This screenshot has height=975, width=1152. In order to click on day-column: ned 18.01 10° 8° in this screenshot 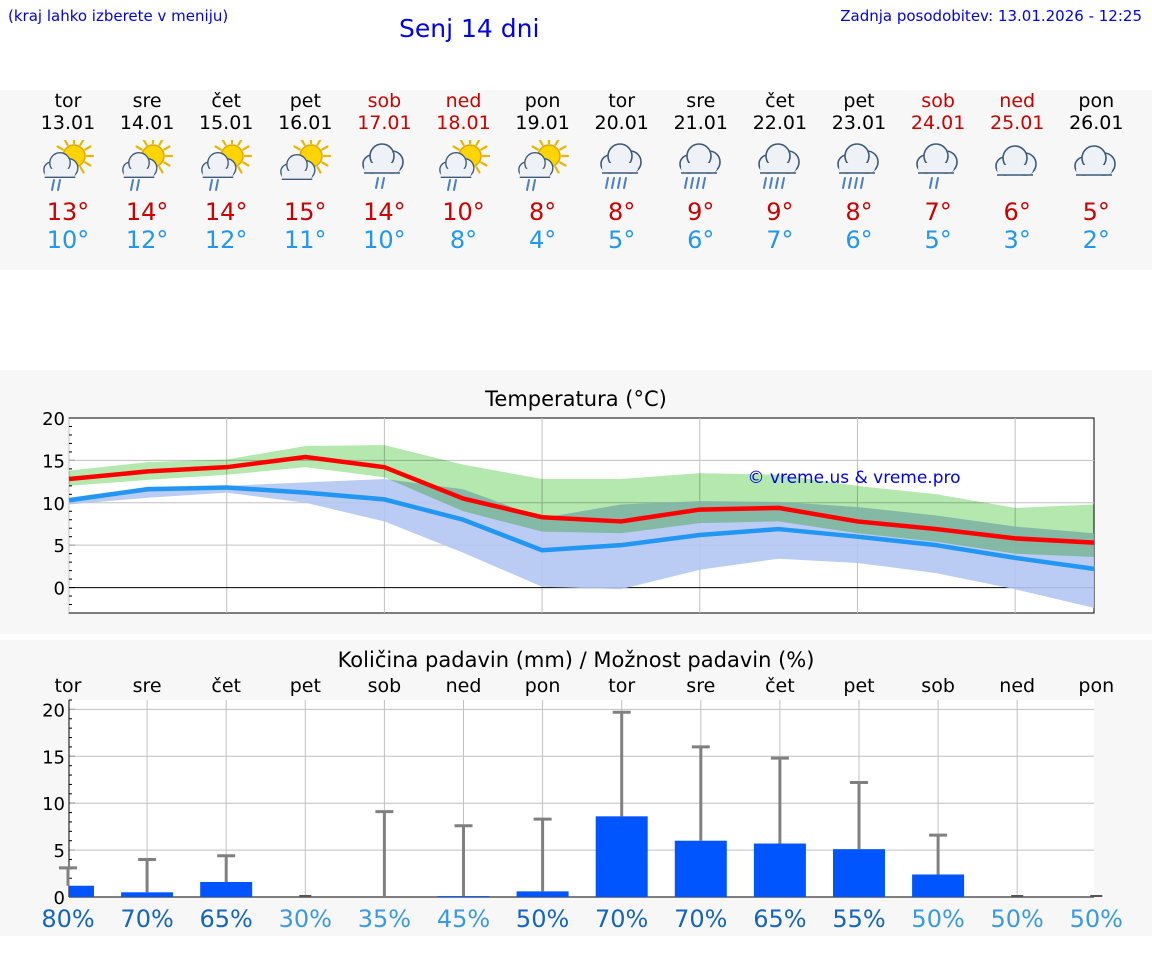, I will do `click(464, 180)`.